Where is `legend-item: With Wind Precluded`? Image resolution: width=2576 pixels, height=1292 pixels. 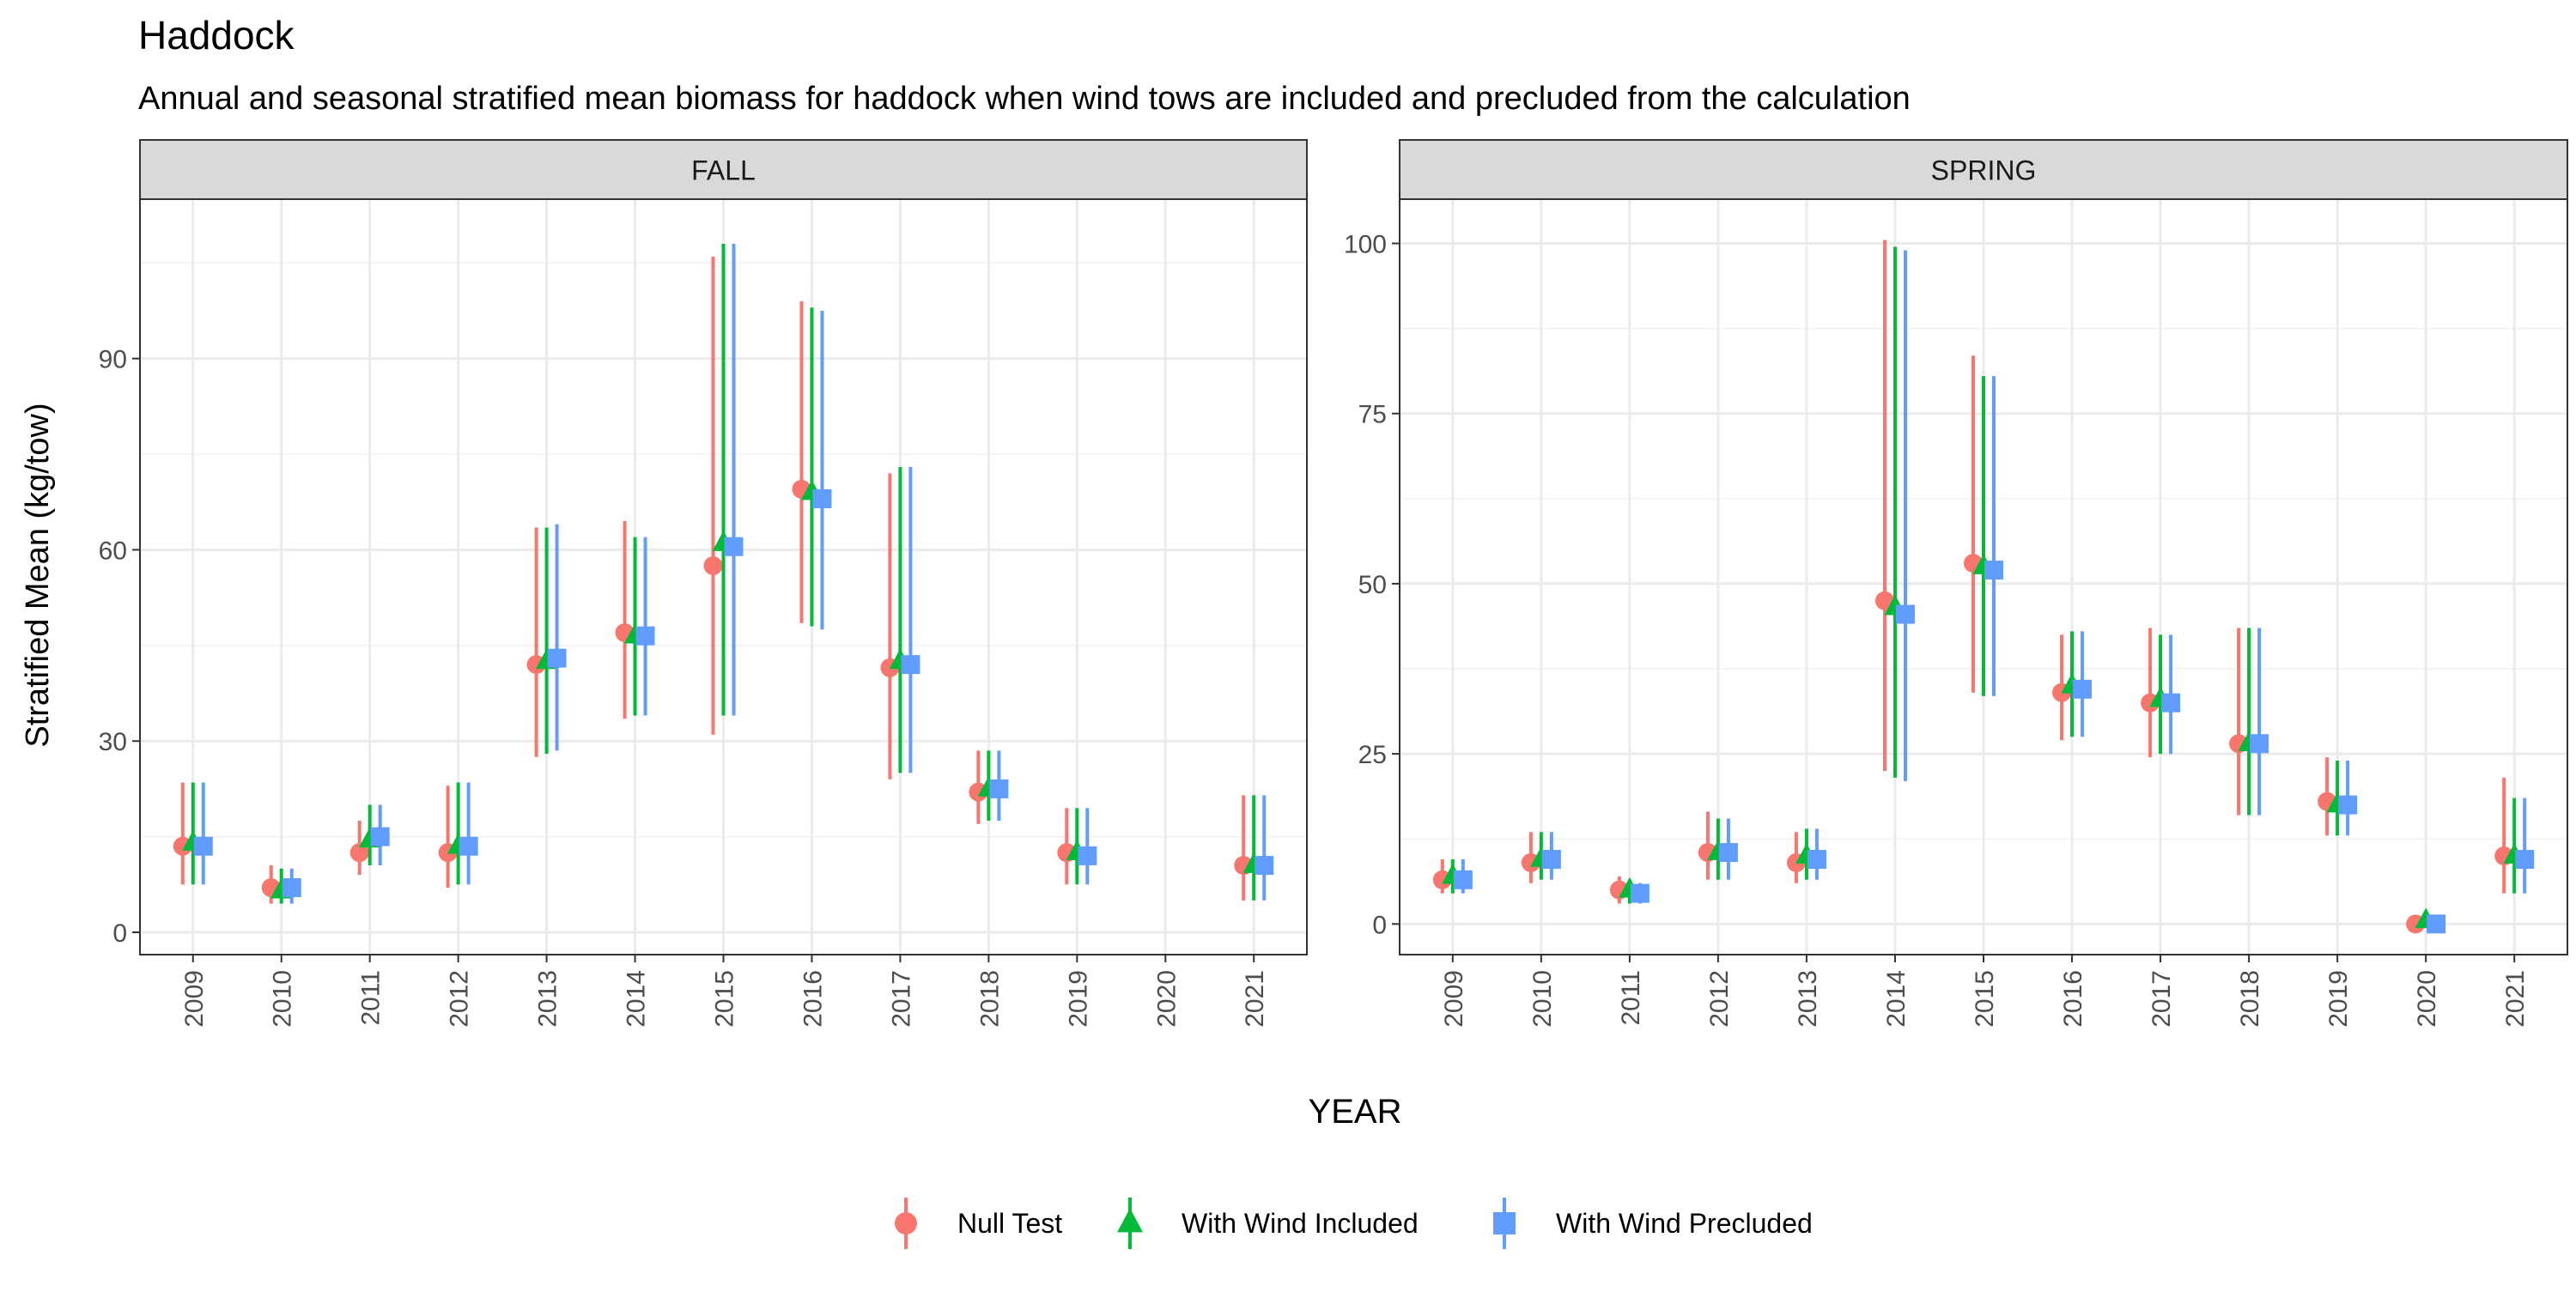 legend-item: With Wind Precluded is located at coordinates (1653, 1223).